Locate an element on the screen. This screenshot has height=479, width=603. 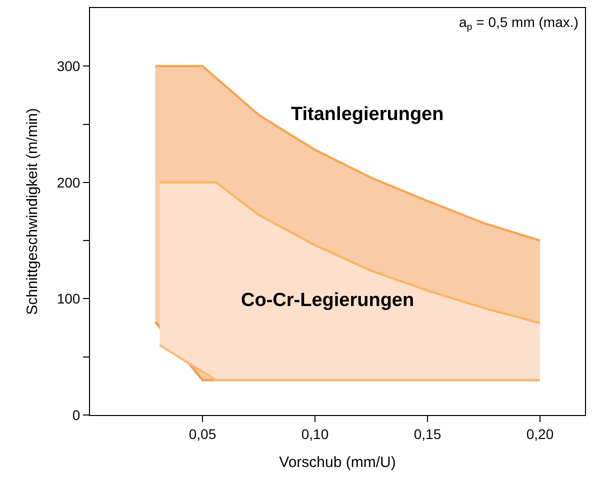
x-axis-title: Vorschub (mm/U) is located at coordinates (337, 462).